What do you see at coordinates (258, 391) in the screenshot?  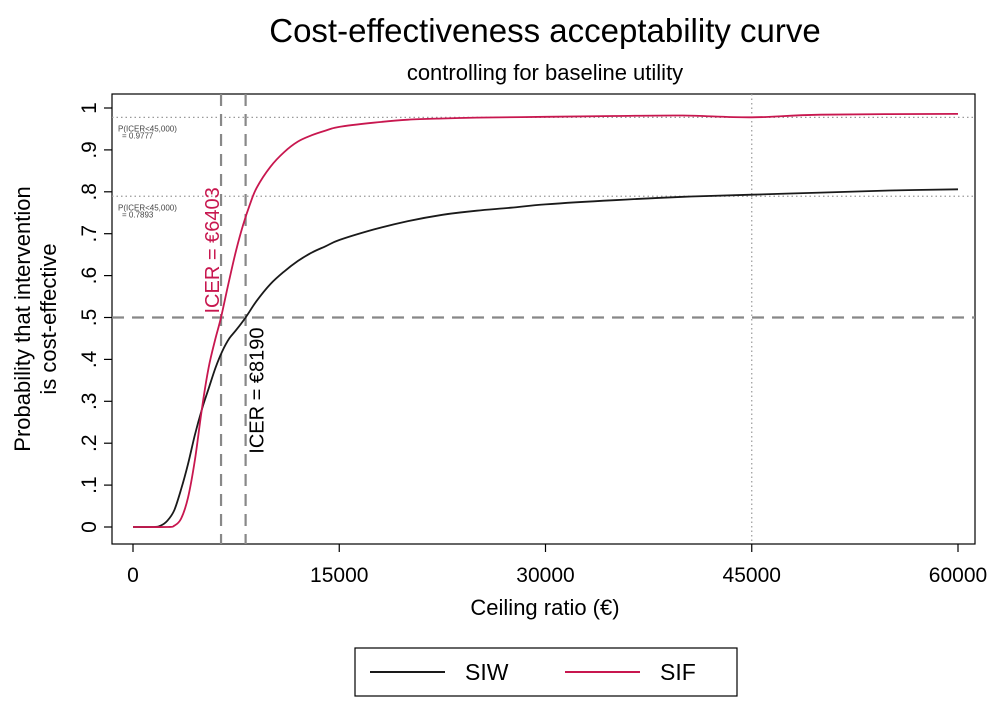 I see `siw-icer-label: ICER = €8190` at bounding box center [258, 391].